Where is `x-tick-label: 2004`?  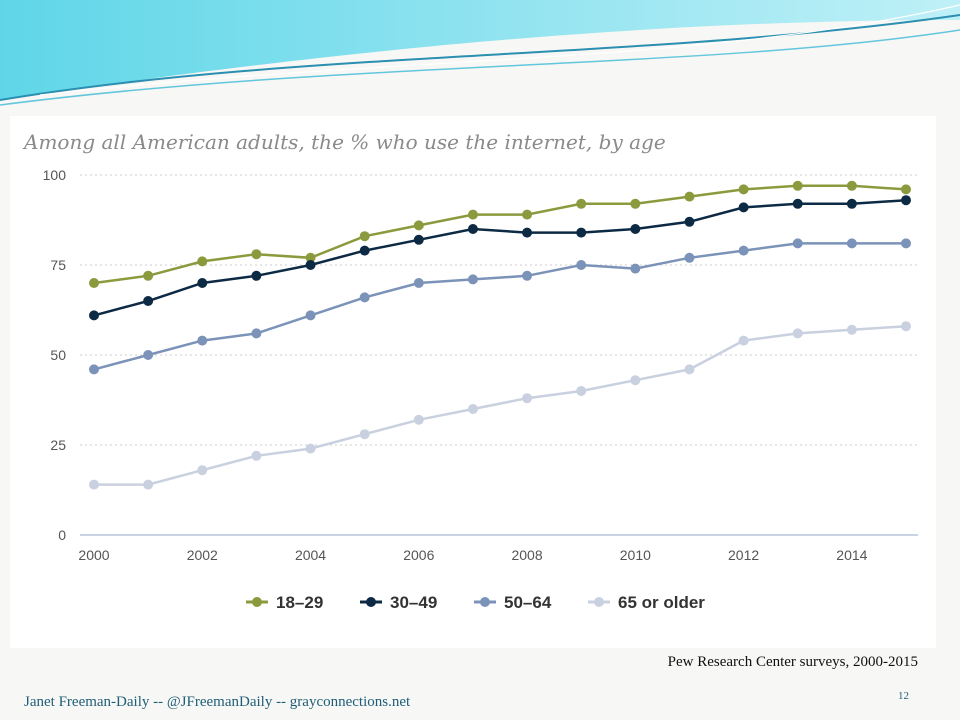
x-tick-label: 2004 is located at coordinates (310, 555).